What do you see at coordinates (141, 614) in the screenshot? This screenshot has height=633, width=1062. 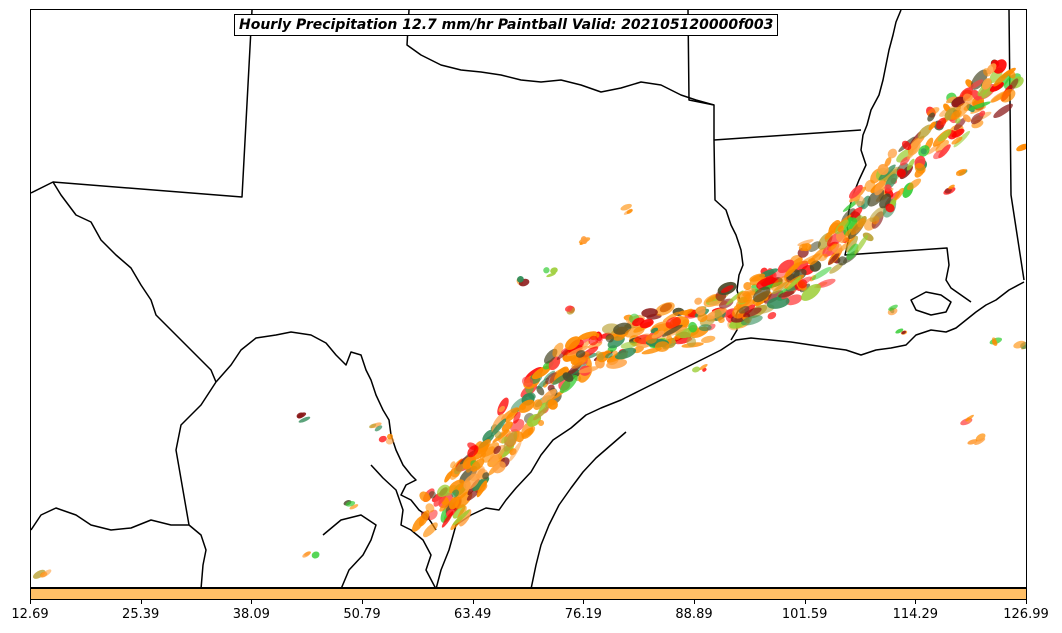 I see `colorbar-tick-label: 25.39` at bounding box center [141, 614].